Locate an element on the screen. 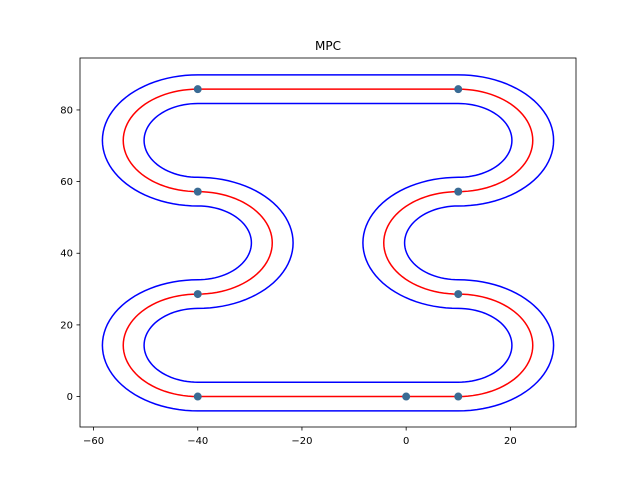 This screenshot has height=480, width=640. chart-title: MPC is located at coordinates (328, 46).